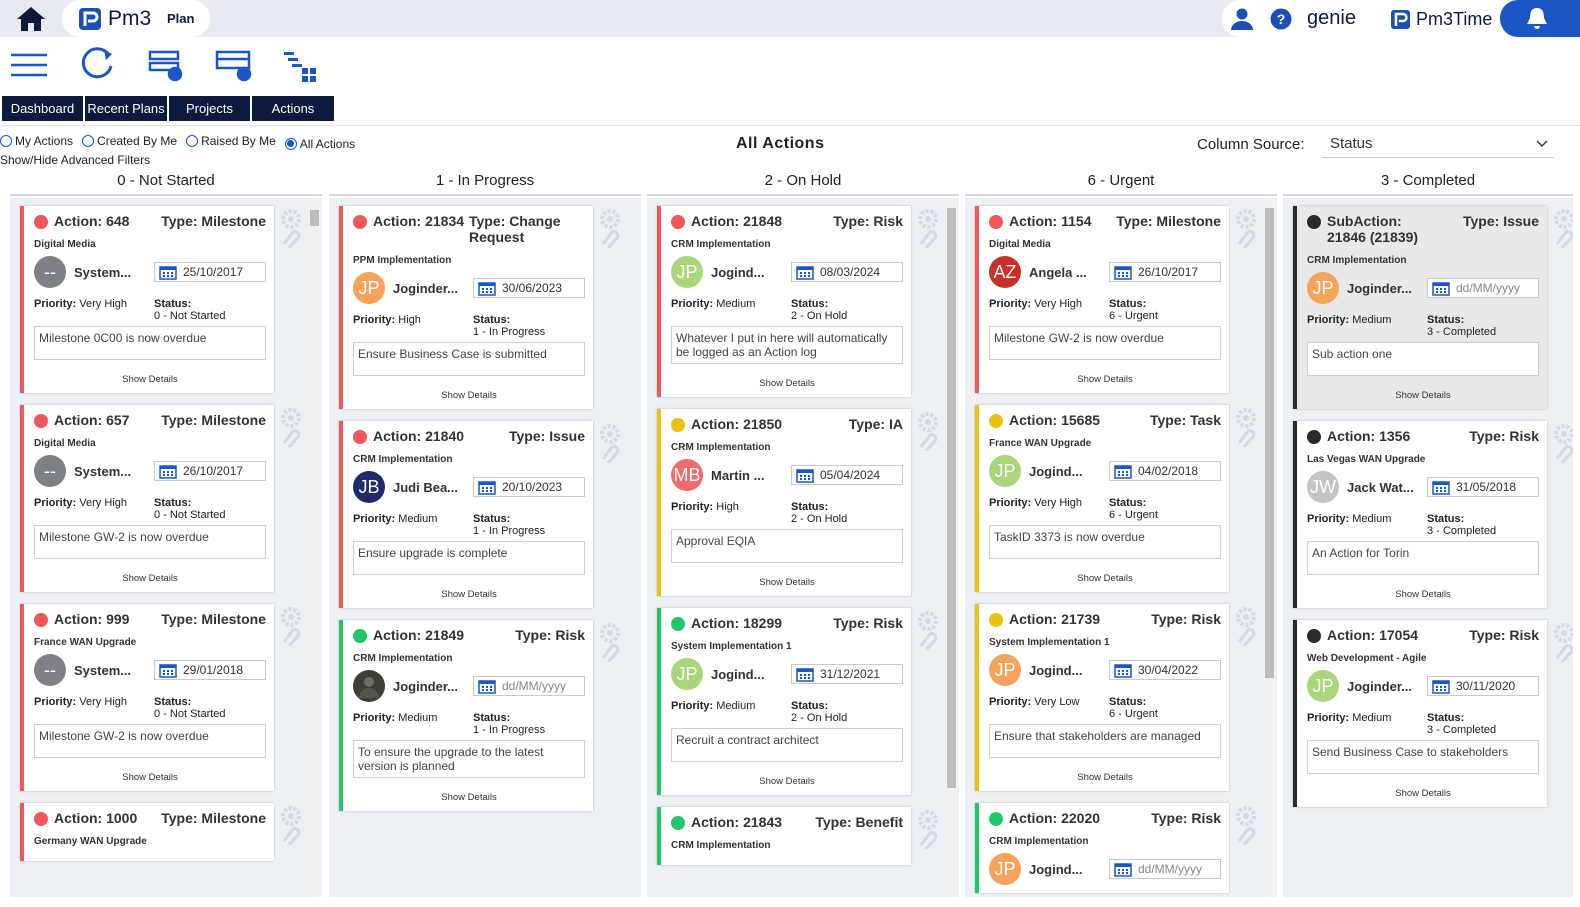 This screenshot has width=1580, height=907. What do you see at coordinates (36, 141) in the screenshot?
I see `filter-option: My Actions` at bounding box center [36, 141].